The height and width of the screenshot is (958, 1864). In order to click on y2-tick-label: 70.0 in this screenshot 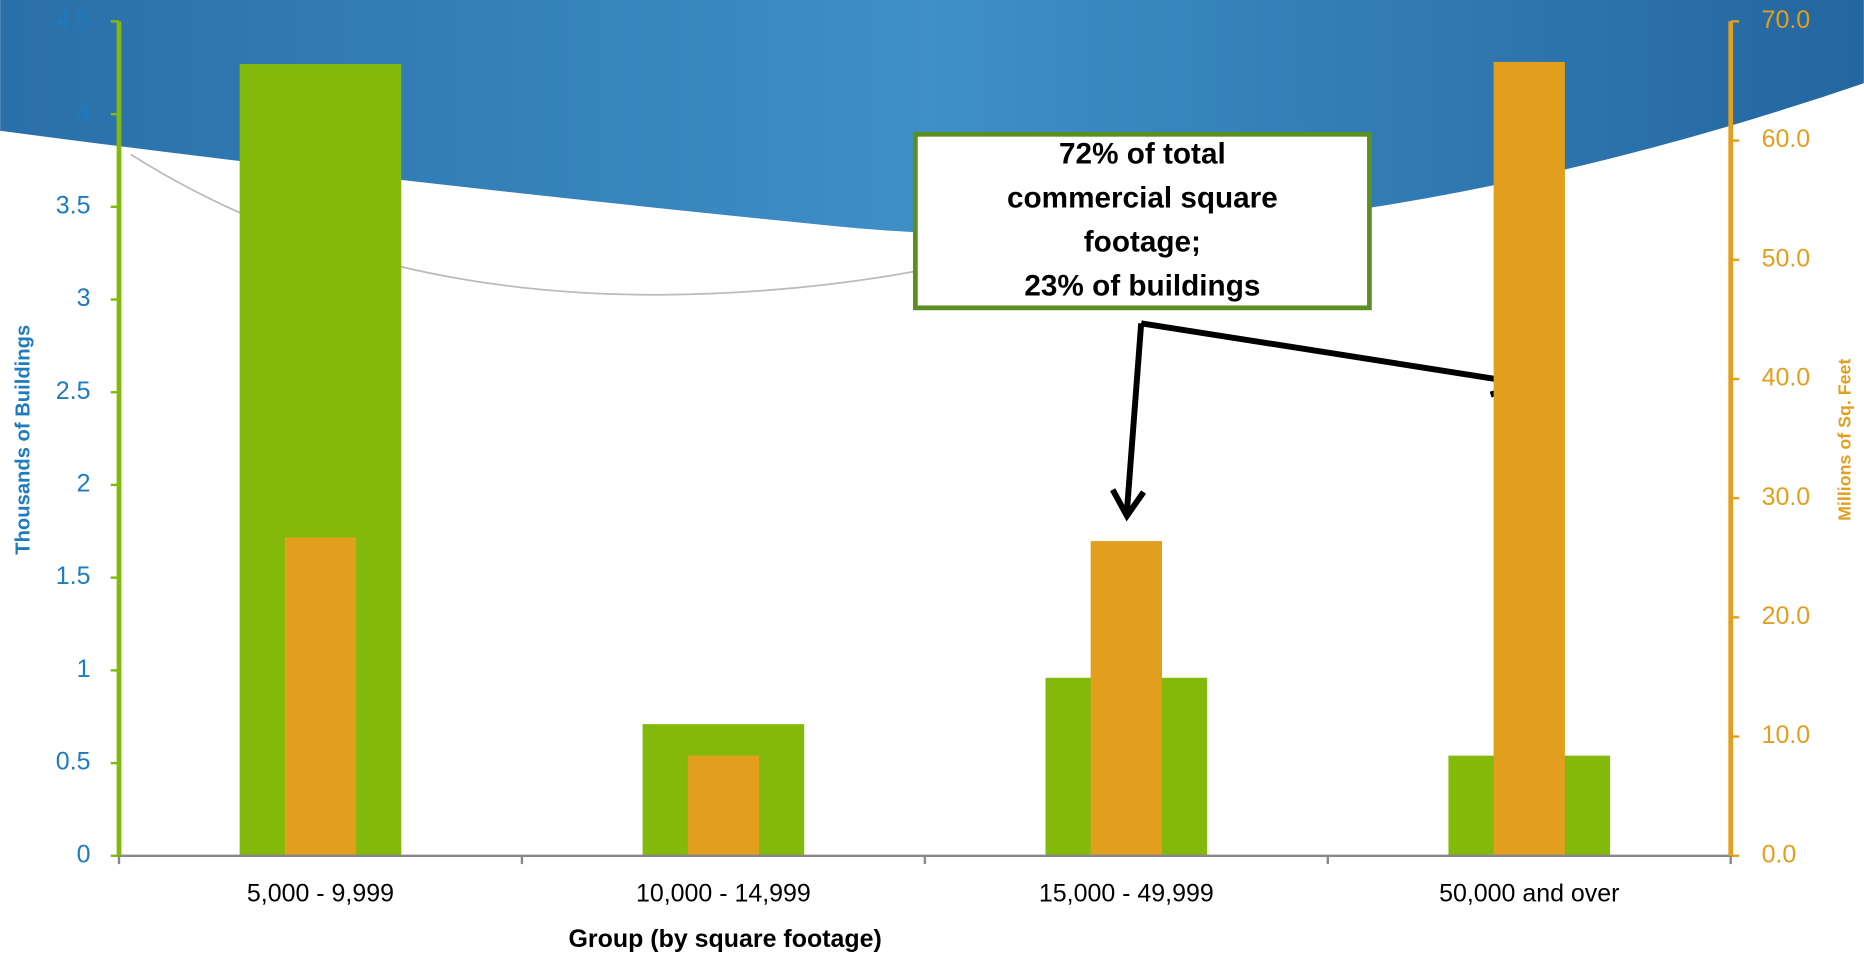, I will do `click(1786, 20)`.